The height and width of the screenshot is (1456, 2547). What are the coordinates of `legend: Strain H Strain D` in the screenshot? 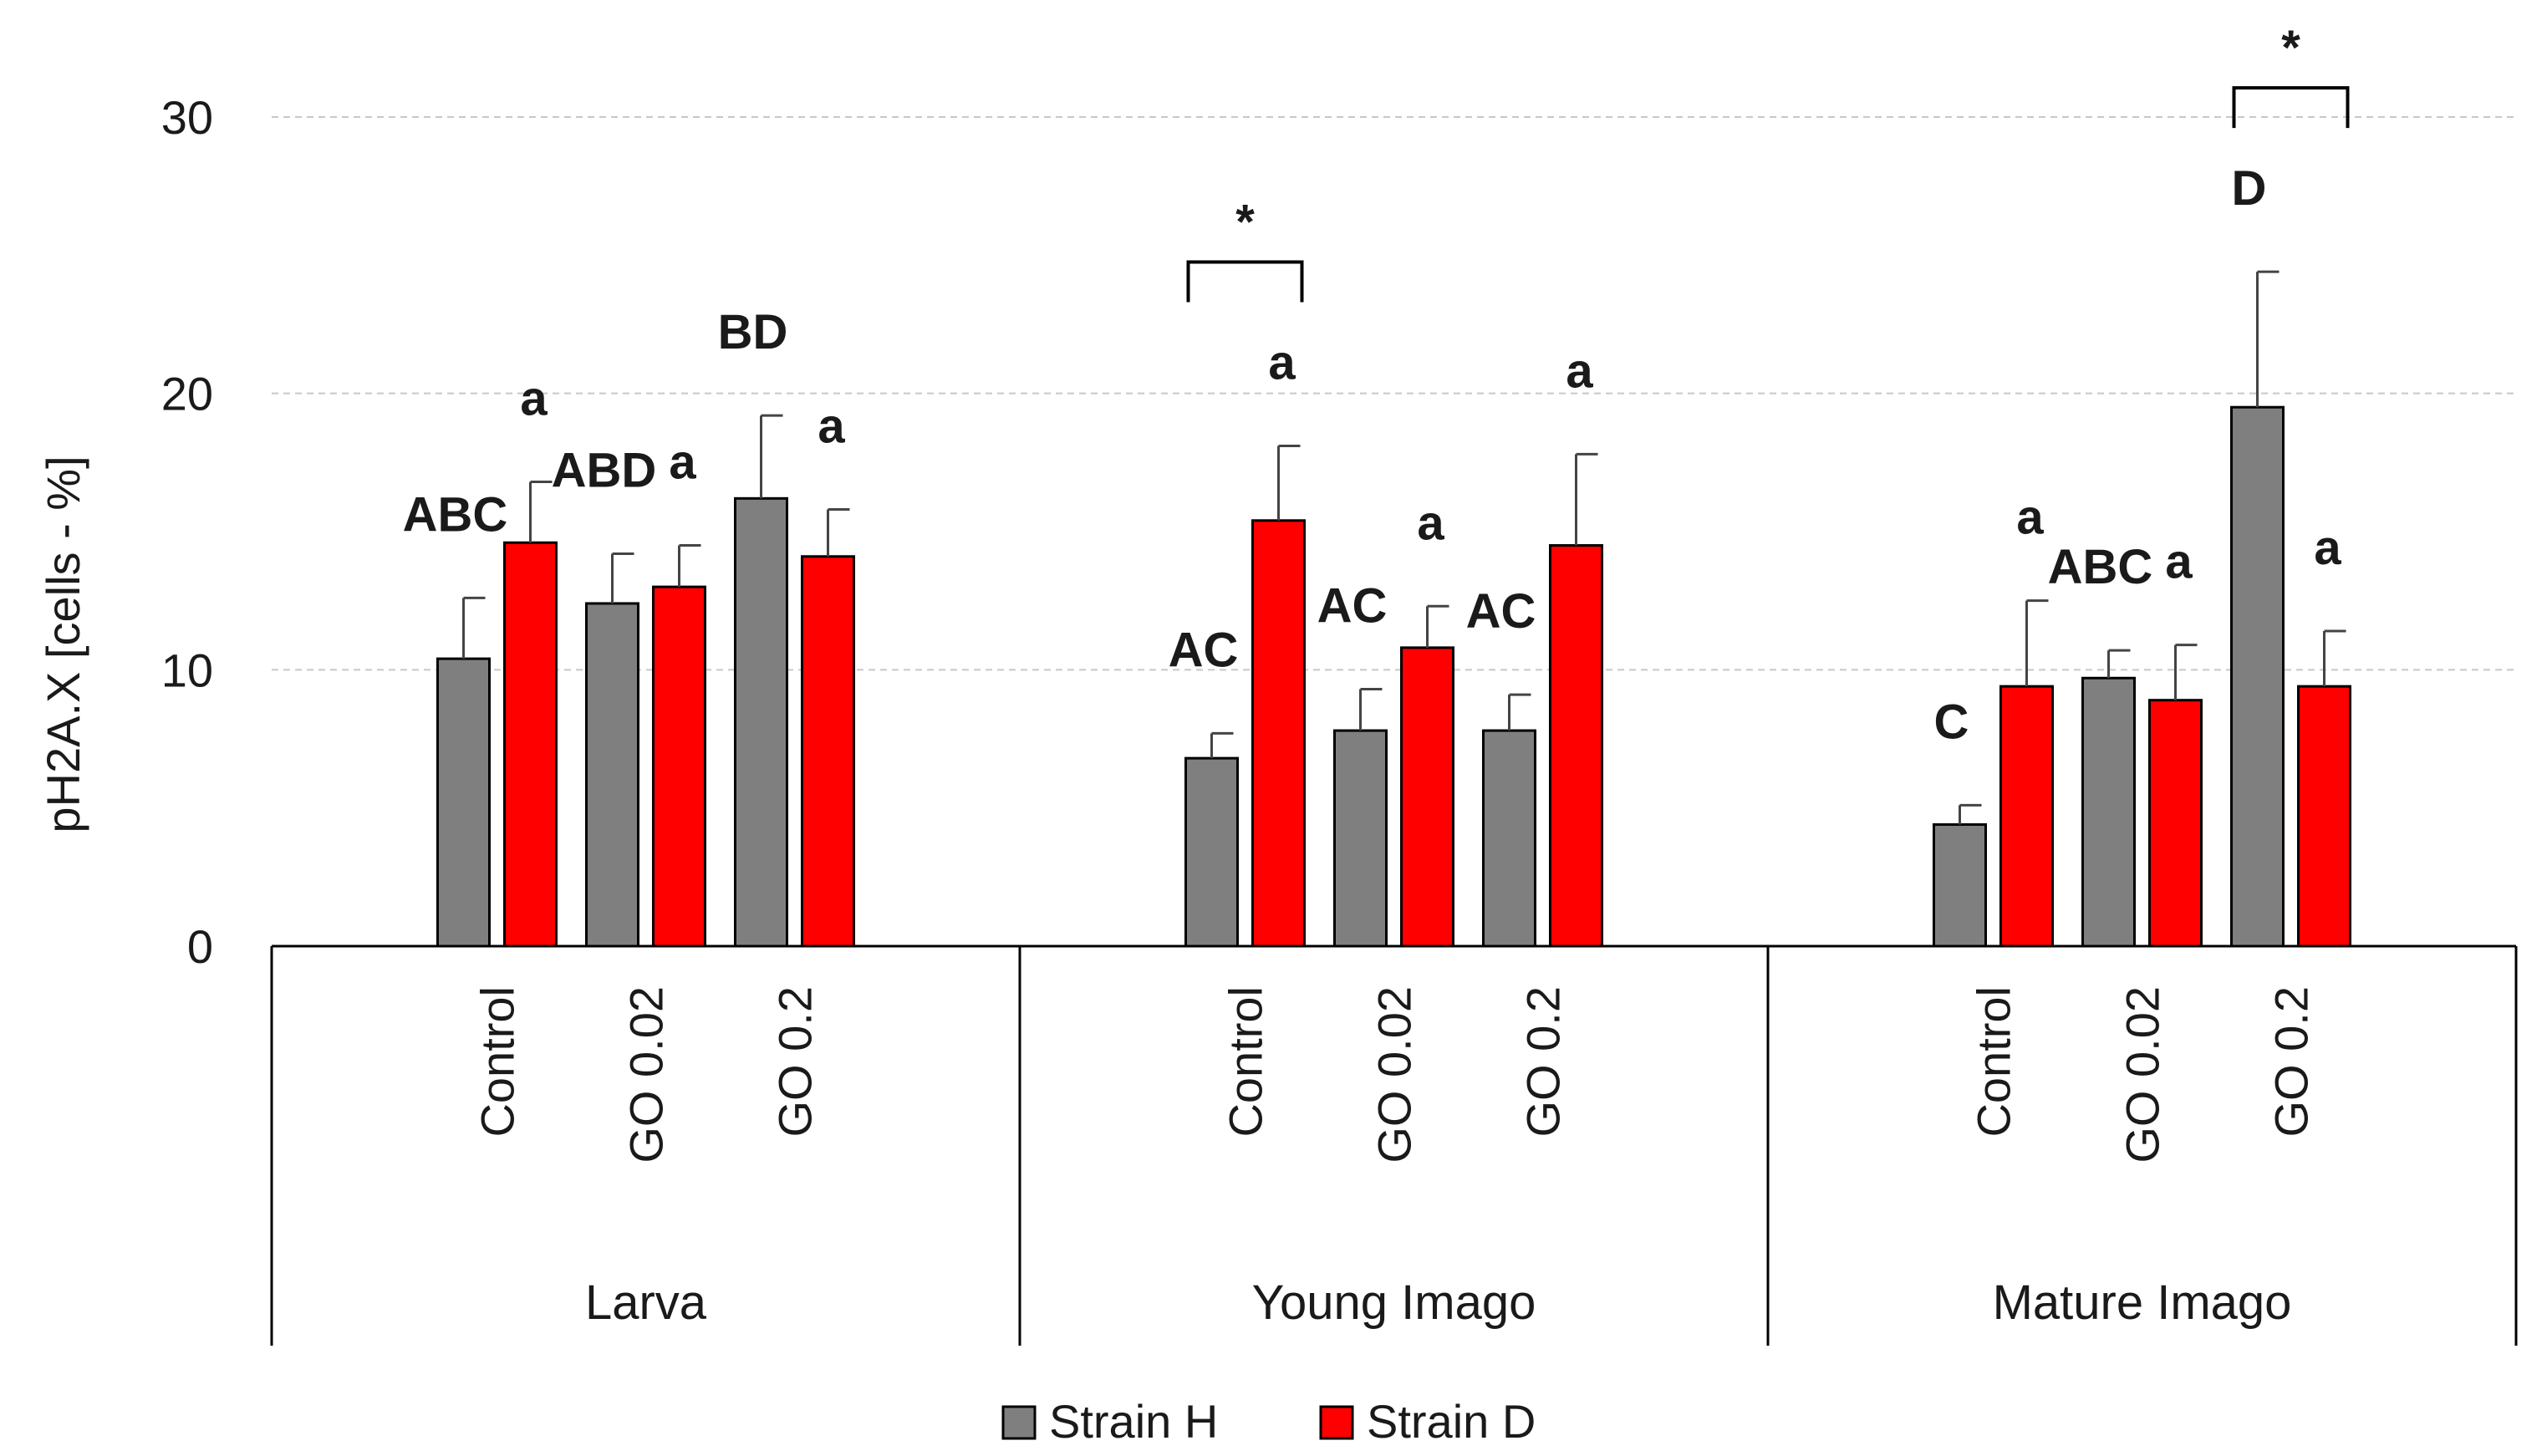 It's located at (1268, 1421).